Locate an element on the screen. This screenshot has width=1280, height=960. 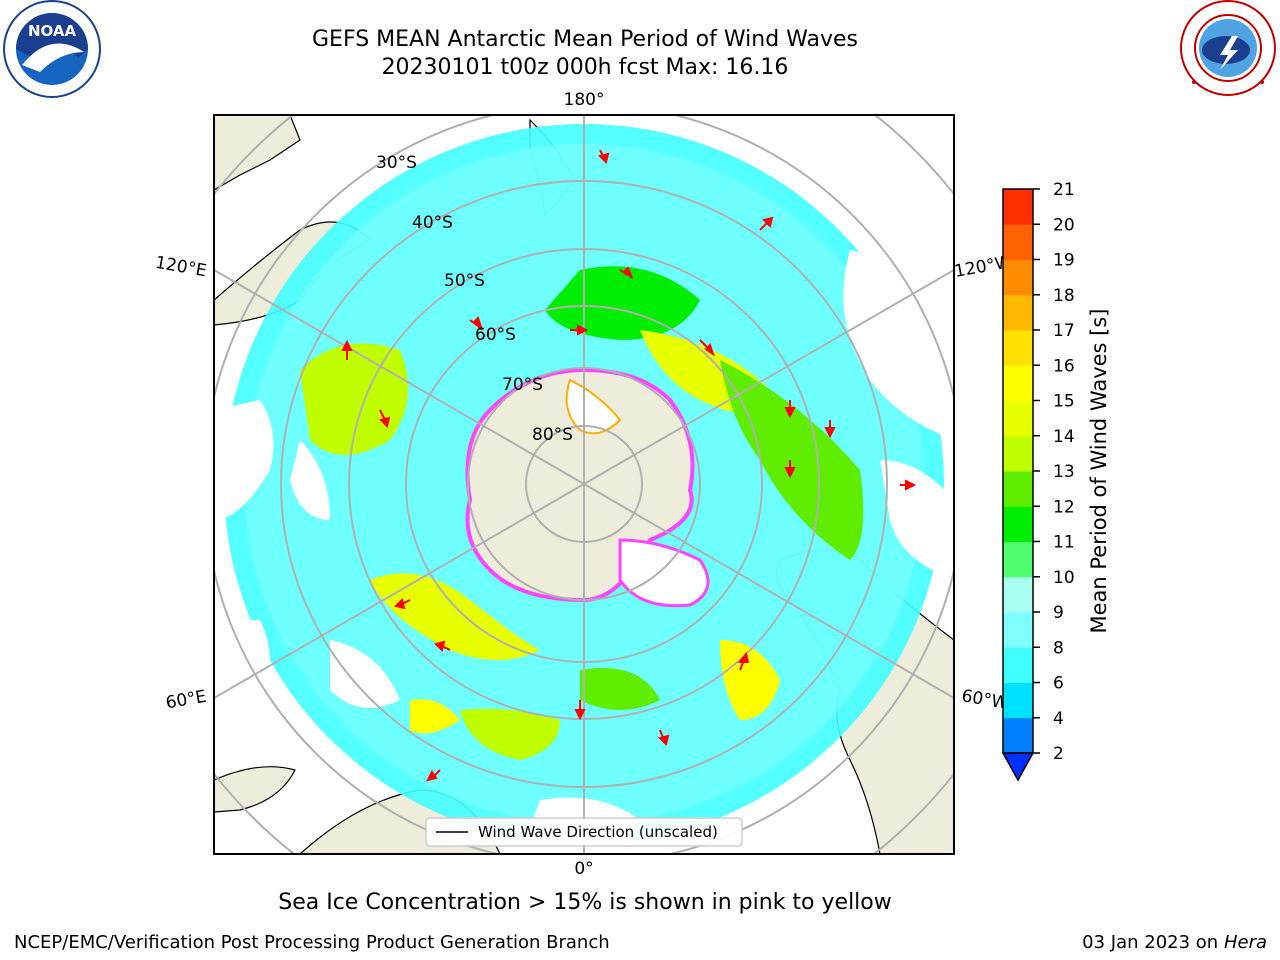
lat-label-70s: 70°S is located at coordinates (522, 385).